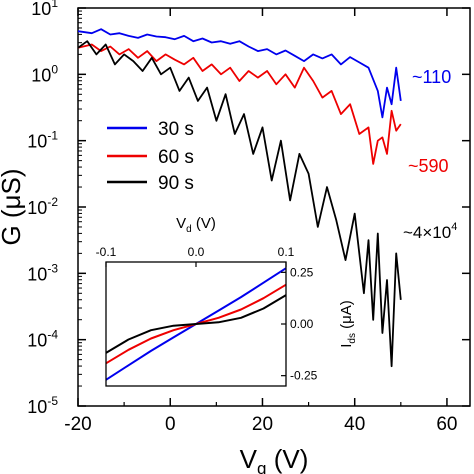 This screenshot has height=474, width=474. I want to click on inset-series-group, so click(196, 324).